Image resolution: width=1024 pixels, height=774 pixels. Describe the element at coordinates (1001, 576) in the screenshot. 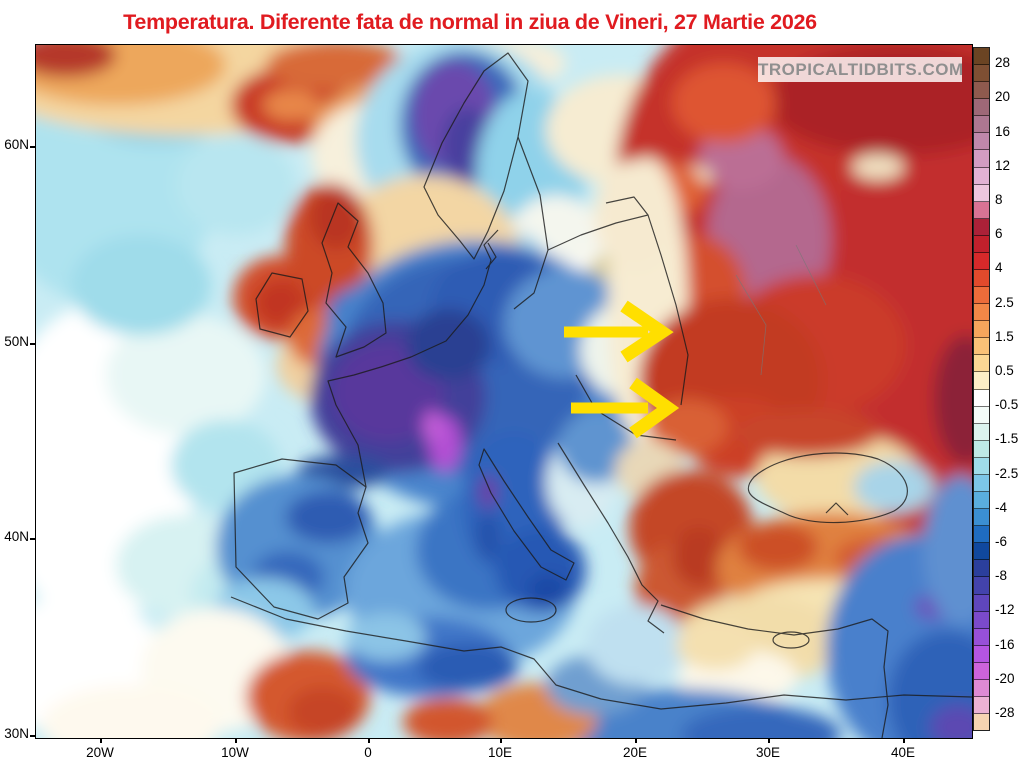

I see `colorbar-value--8: -8` at that location.